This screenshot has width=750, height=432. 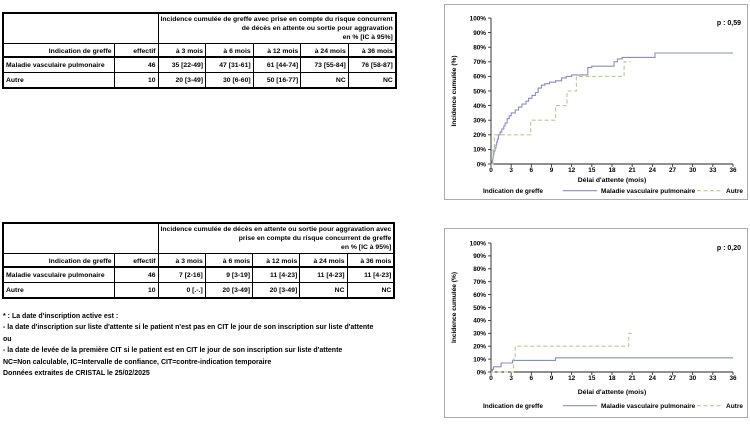 I want to click on svg-text: 40%, so click(x=479, y=321).